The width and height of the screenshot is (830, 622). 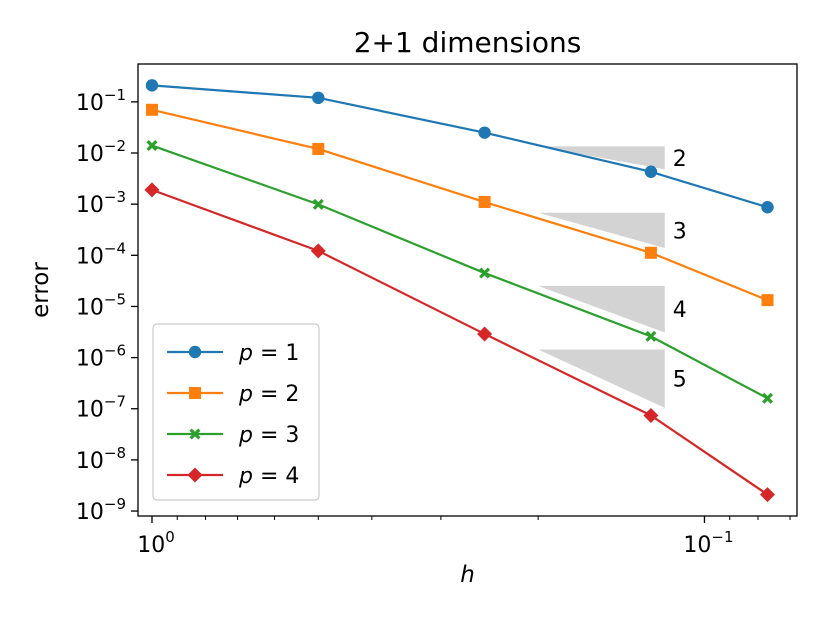 I want to click on y-tick-label: 10⁻⁹, so click(x=101, y=510).